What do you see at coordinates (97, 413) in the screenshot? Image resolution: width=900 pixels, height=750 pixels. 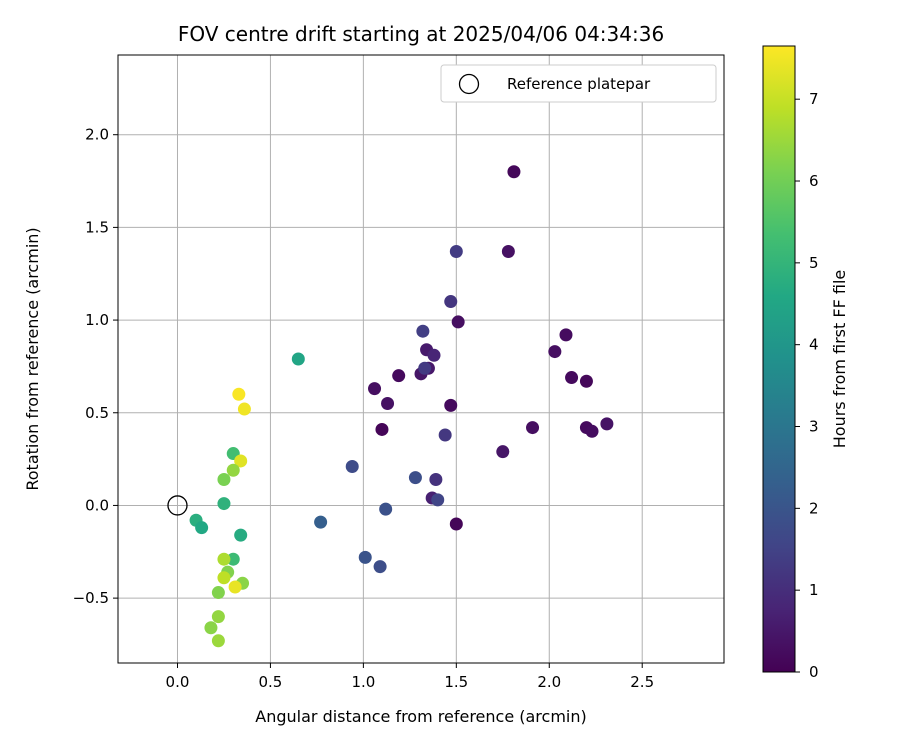 I see `y-tick-label: 0.5` at bounding box center [97, 413].